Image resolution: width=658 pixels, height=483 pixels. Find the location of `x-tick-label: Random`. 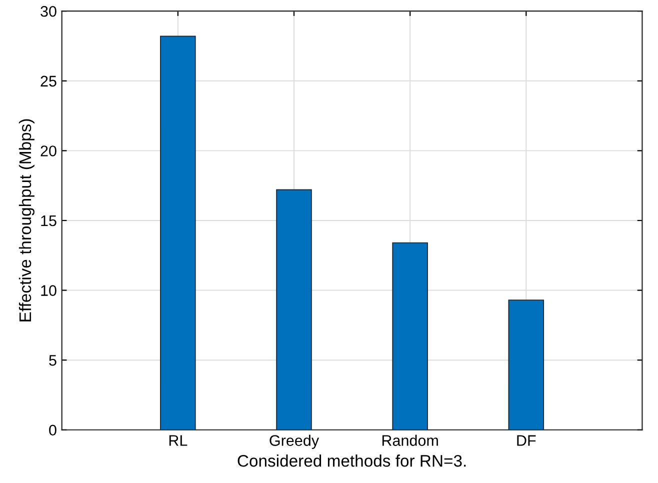

x-tick-label: Random is located at coordinates (410, 440).